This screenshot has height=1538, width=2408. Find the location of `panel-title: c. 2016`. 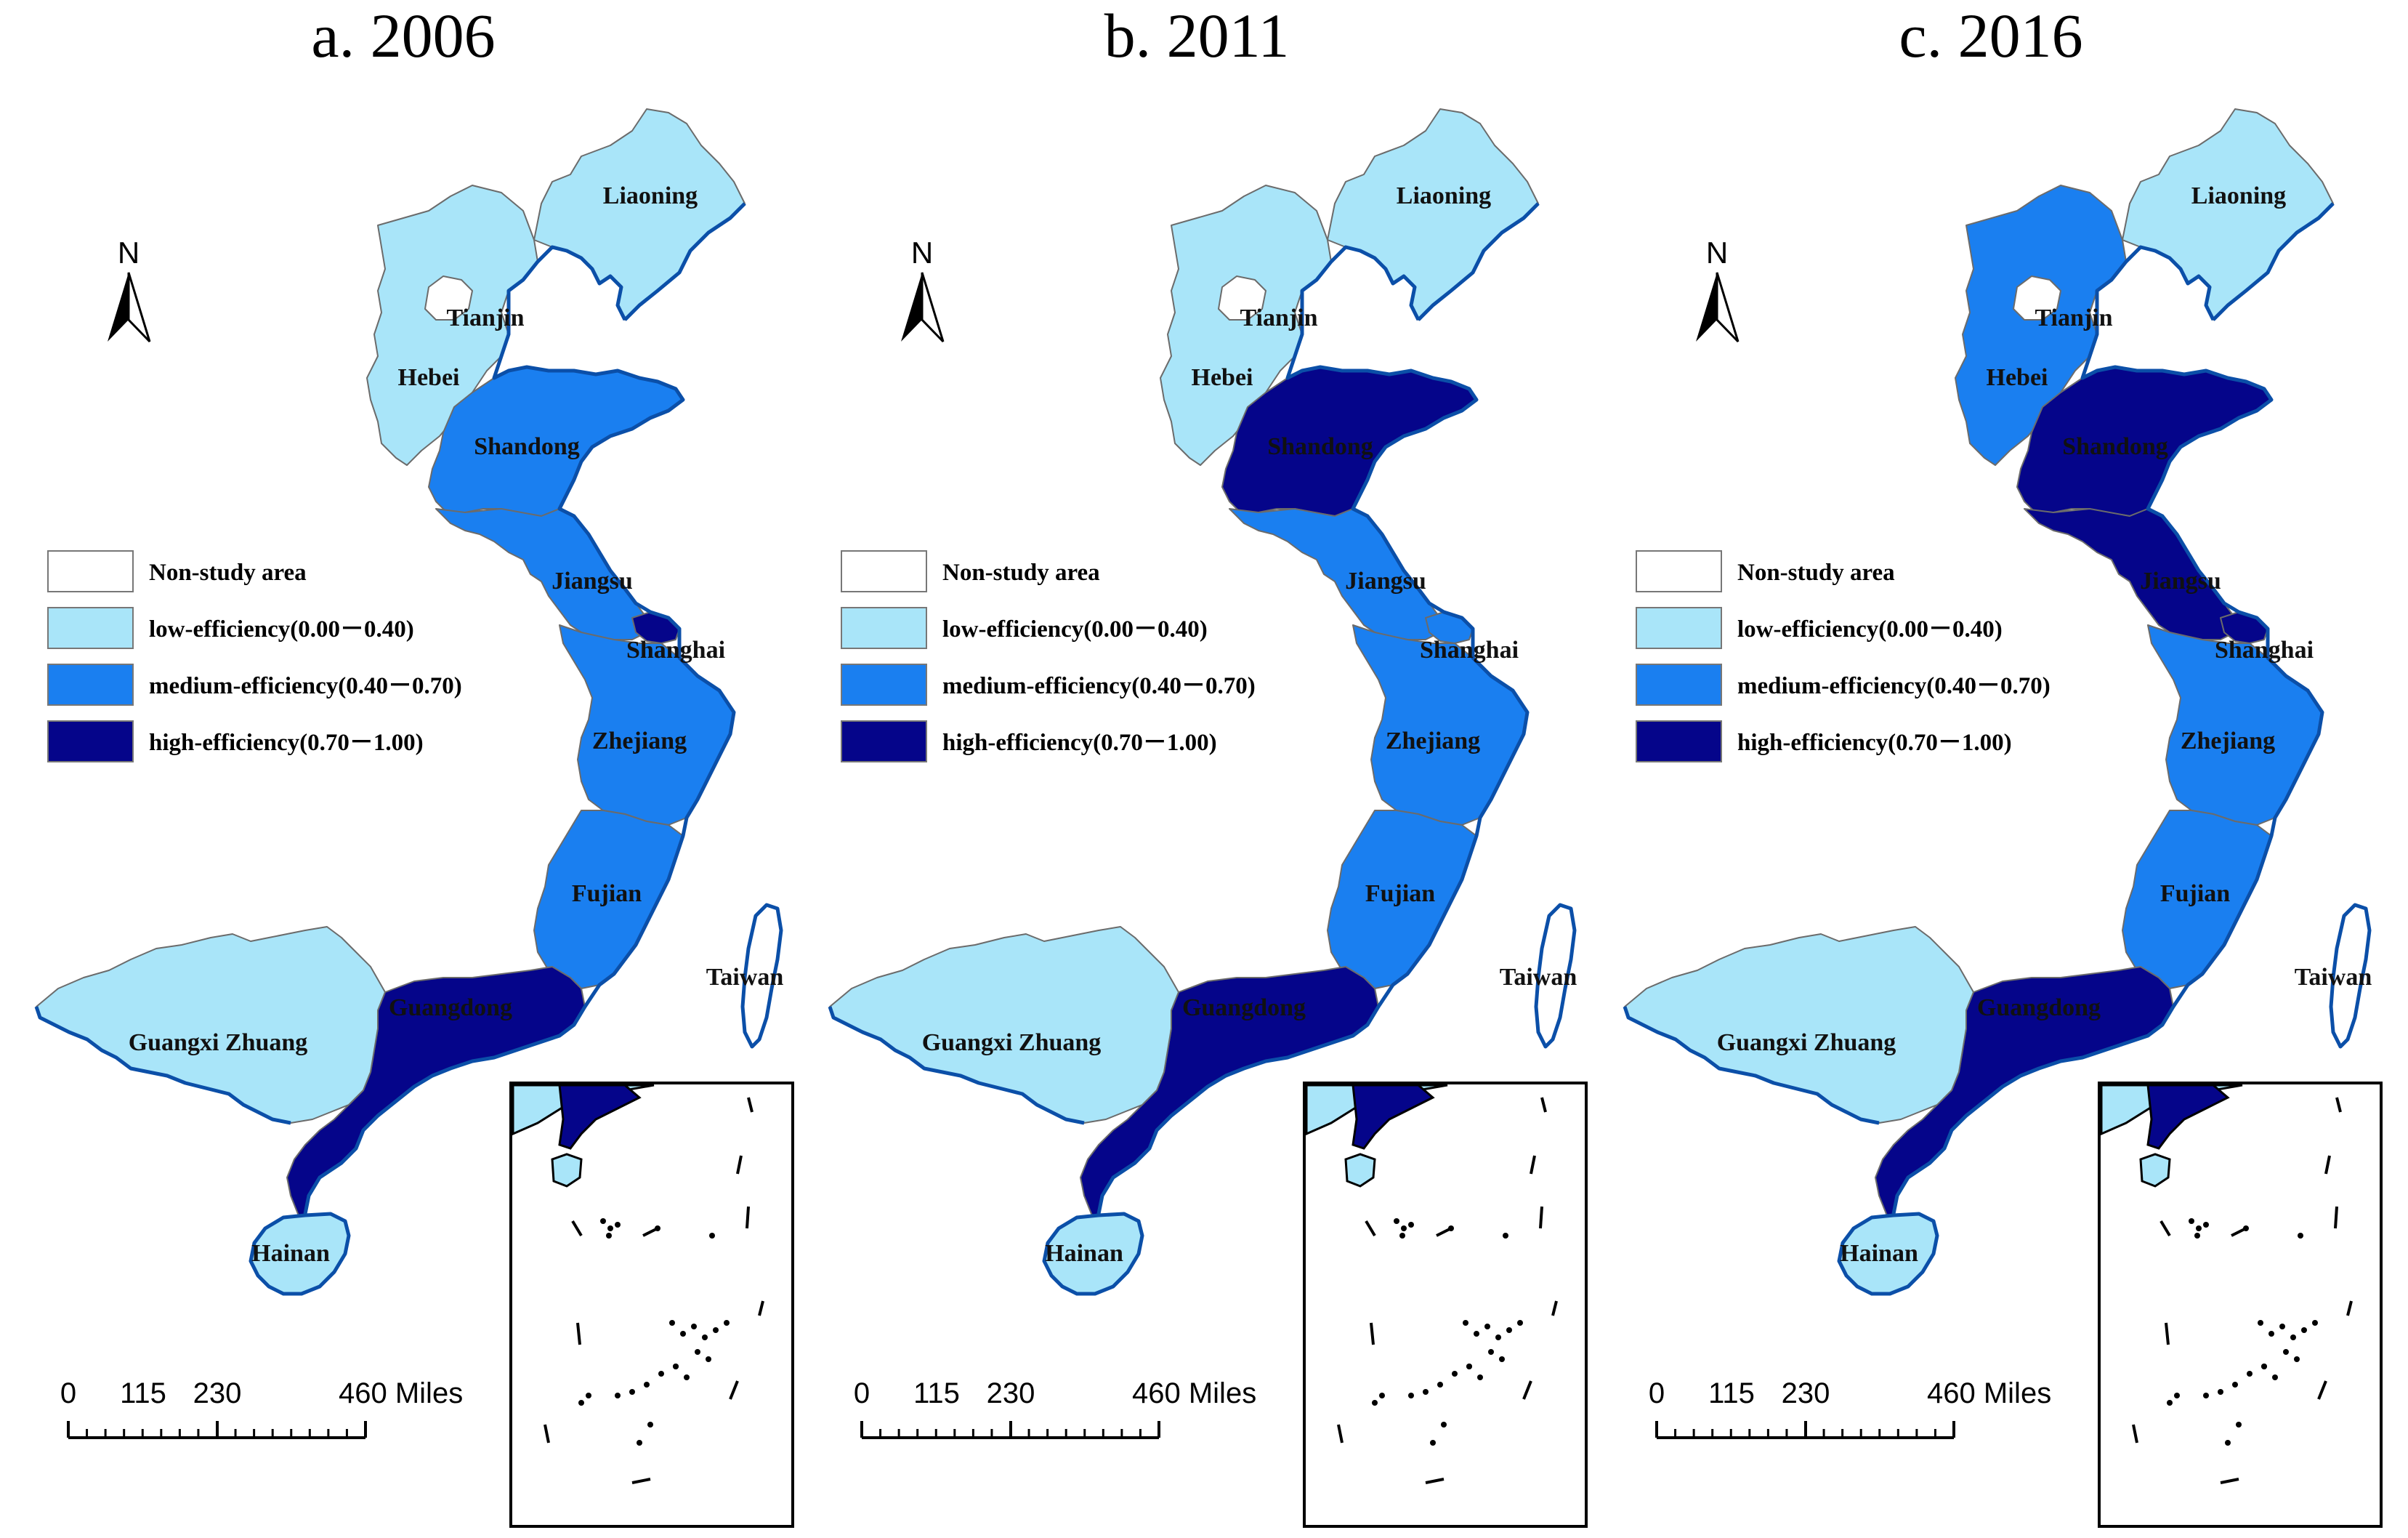

panel-title: c. 2016 is located at coordinates (1990, 36).